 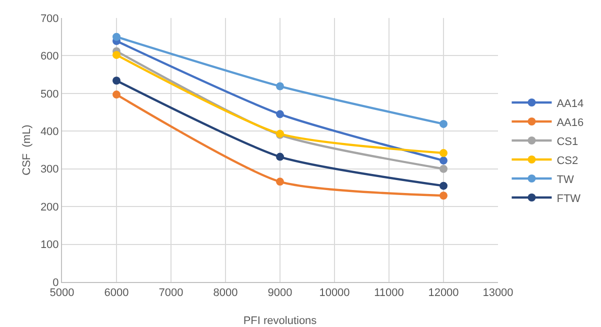 What do you see at coordinates (55, 282) in the screenshot?
I see `y-tick-label: 0` at bounding box center [55, 282].